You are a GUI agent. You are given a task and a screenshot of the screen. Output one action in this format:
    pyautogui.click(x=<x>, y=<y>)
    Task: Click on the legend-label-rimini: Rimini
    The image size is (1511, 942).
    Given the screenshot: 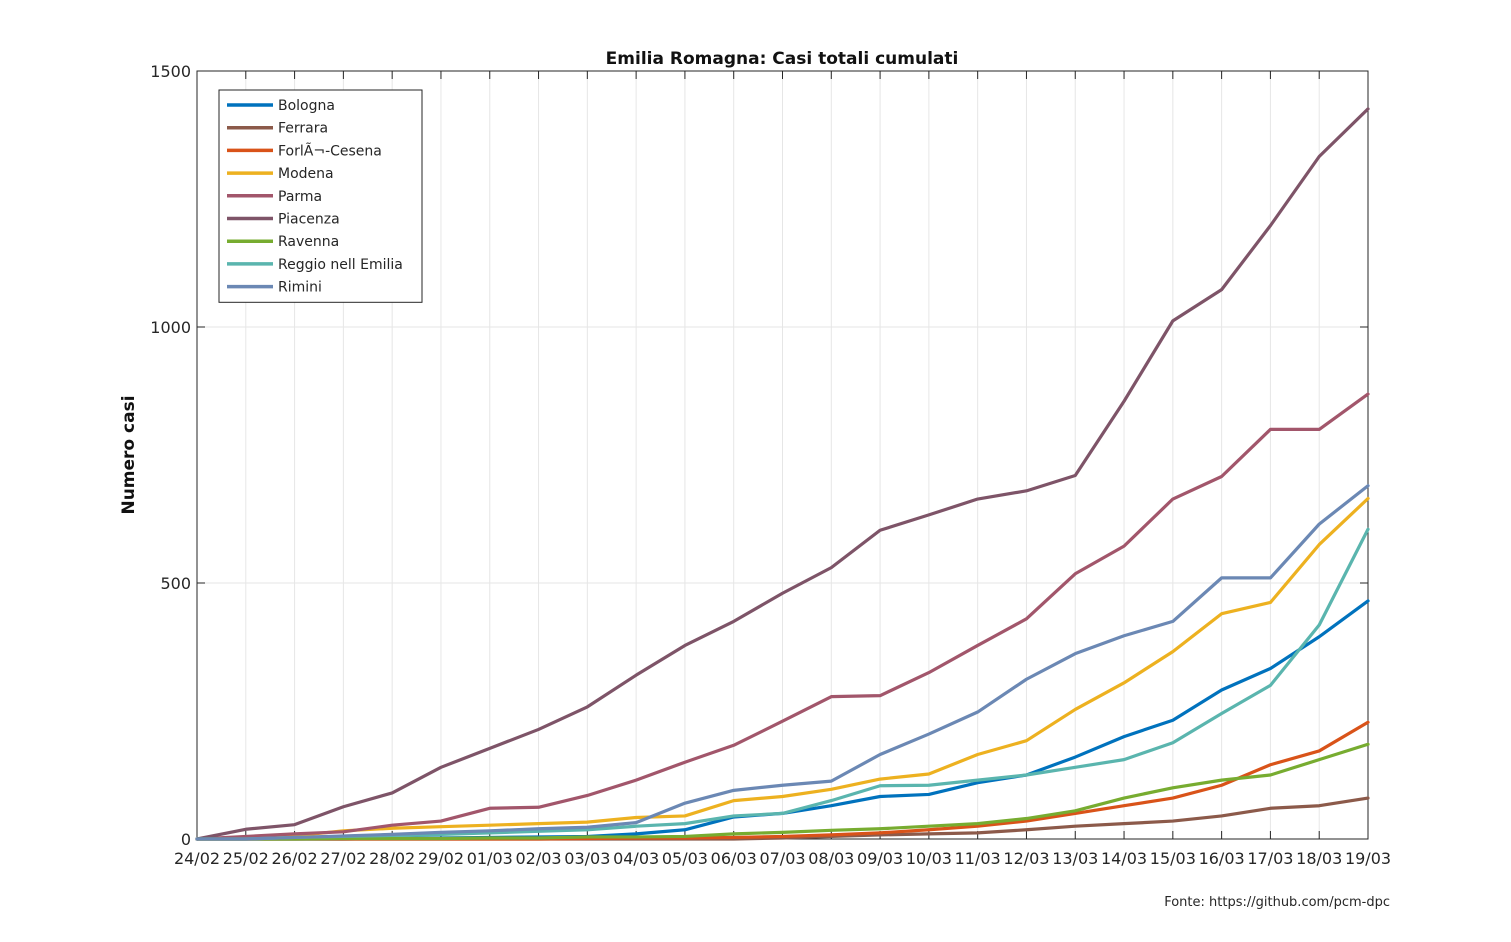 What is the action you would take?
    pyautogui.click(x=300, y=288)
    